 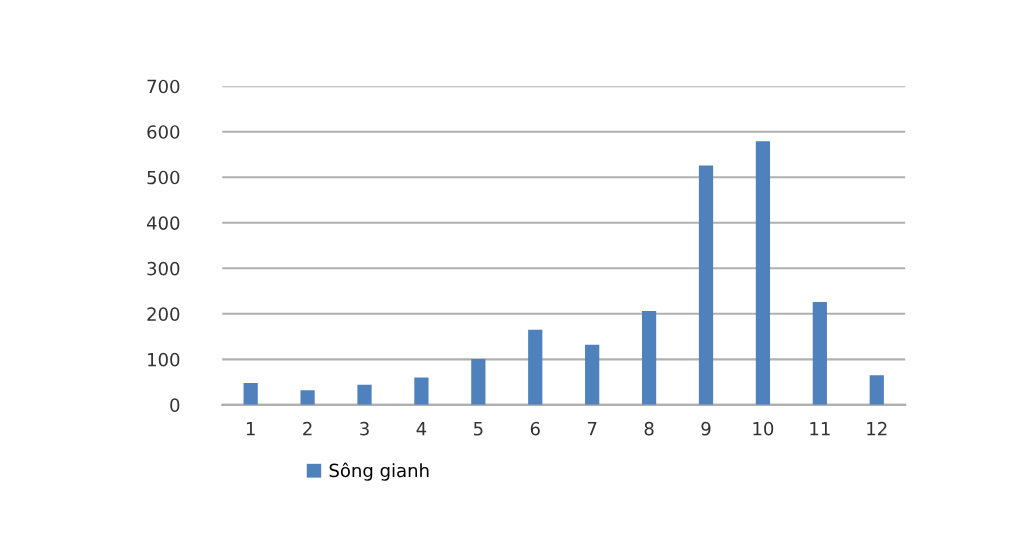 I want to click on x-tick-label: 2, so click(x=307, y=428).